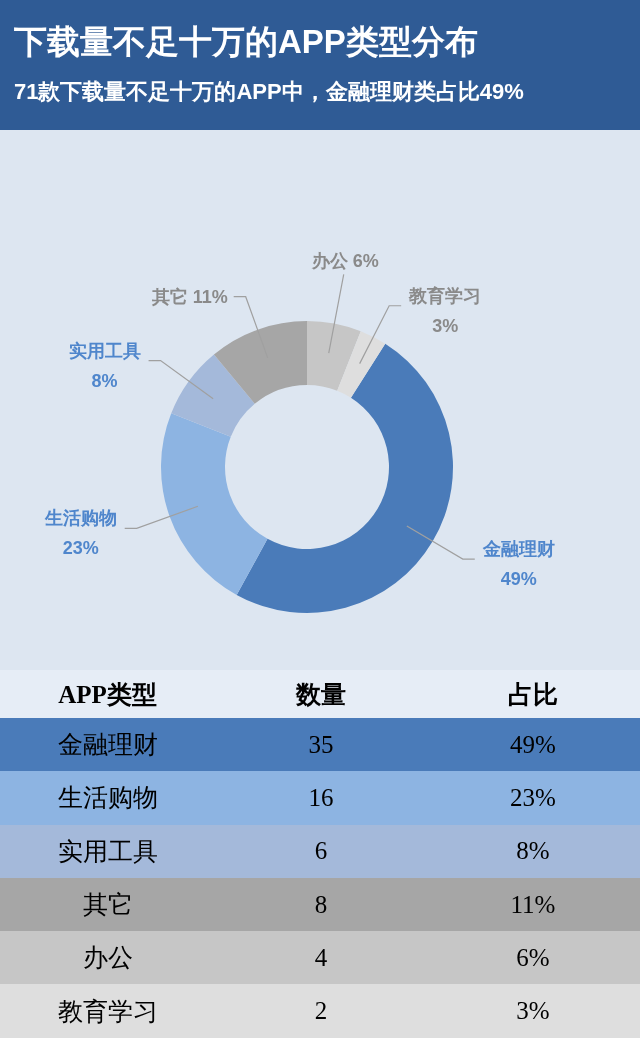  What do you see at coordinates (104, 380) in the screenshot?
I see `data-label: 8%` at bounding box center [104, 380].